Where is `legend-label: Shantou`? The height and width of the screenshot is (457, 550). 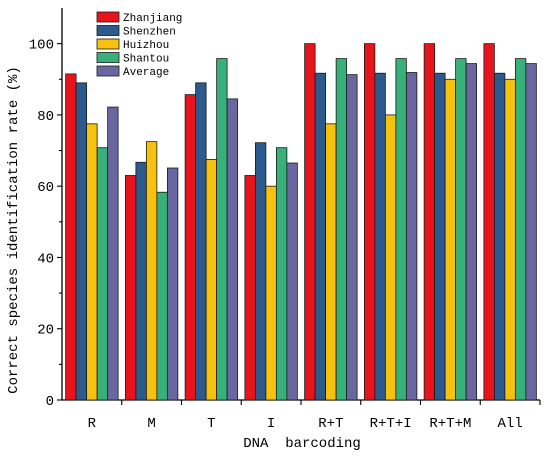 legend-label: Shantou is located at coordinates (146, 60).